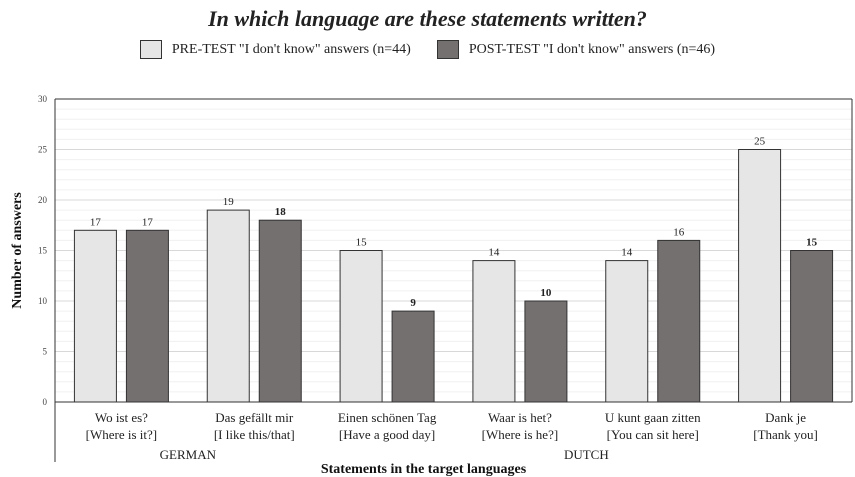 The image size is (855, 477). What do you see at coordinates (653, 434) in the screenshot?
I see `x-category-translation: [You can sit here]` at bounding box center [653, 434].